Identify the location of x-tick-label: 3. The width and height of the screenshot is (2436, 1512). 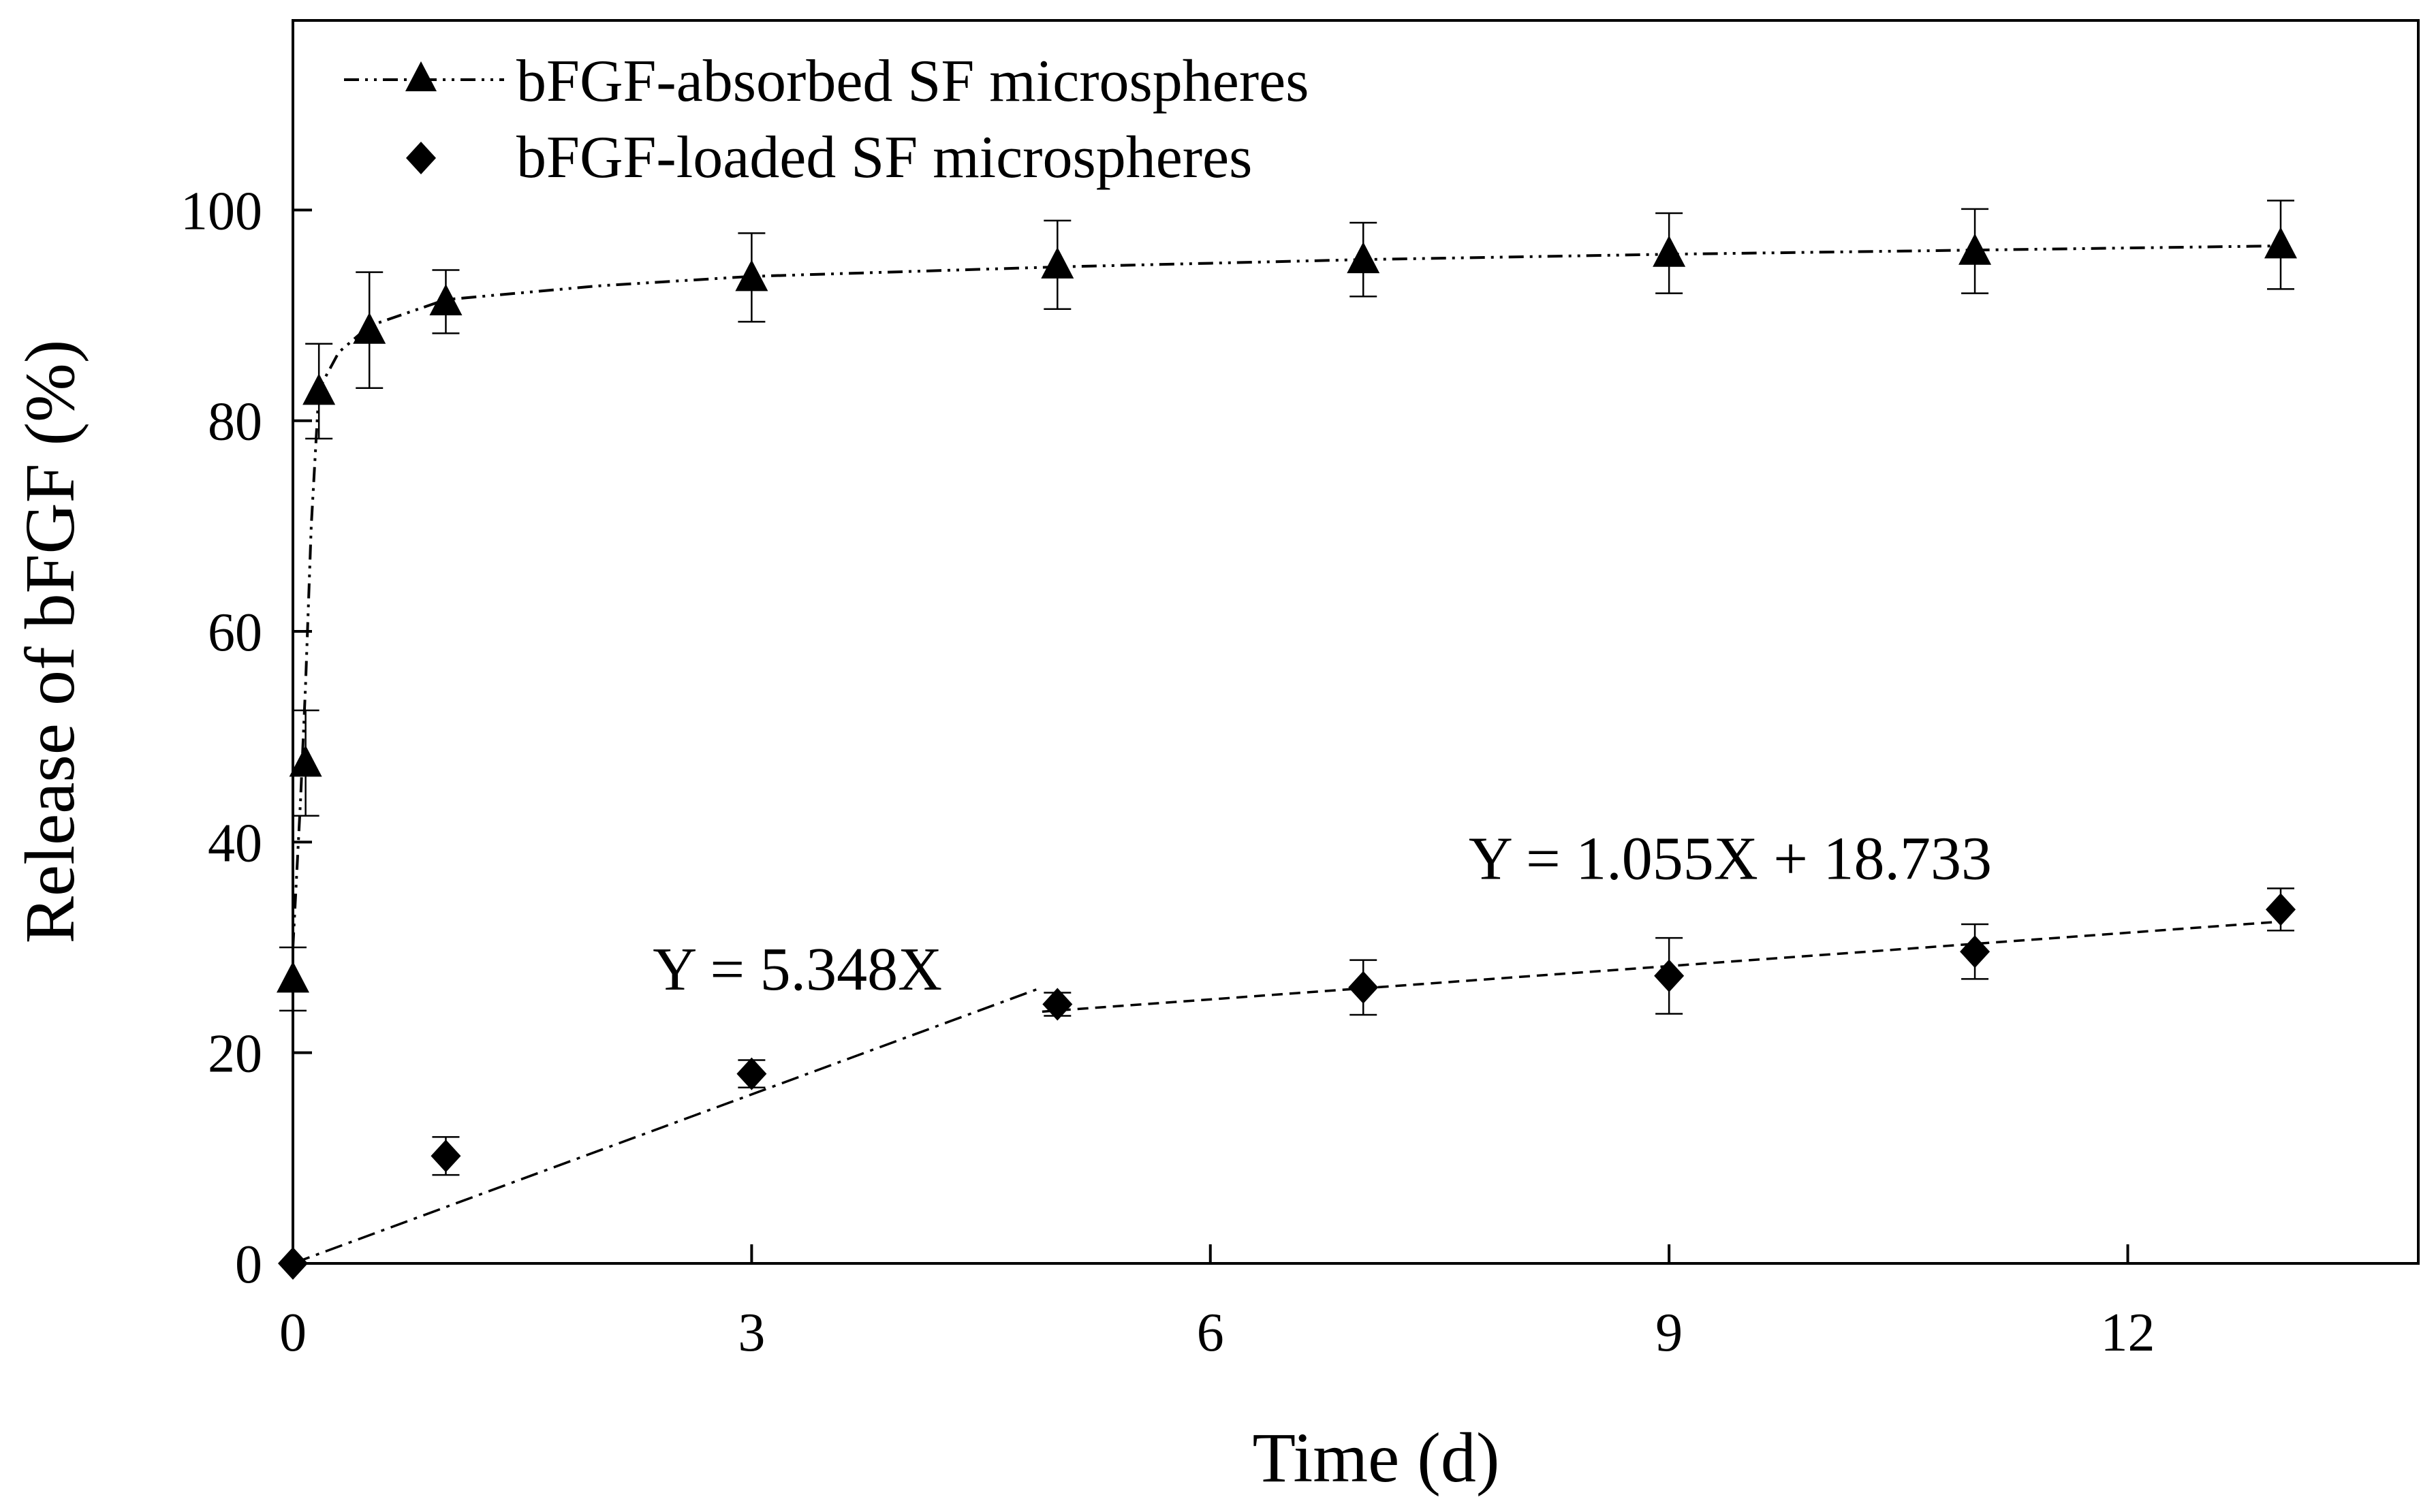
(751, 1333).